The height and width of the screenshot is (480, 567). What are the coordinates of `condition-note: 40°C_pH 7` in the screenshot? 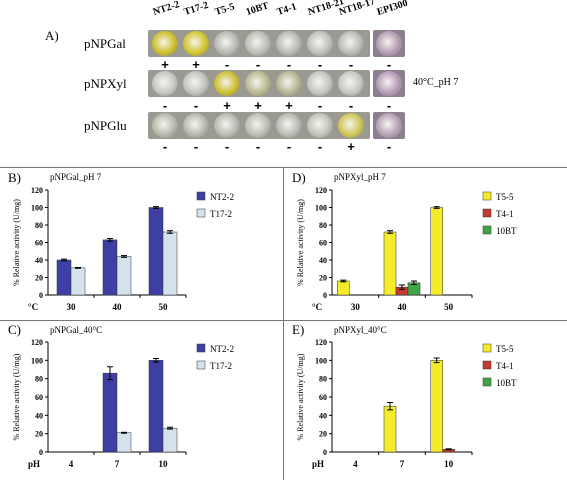 It's located at (436, 82).